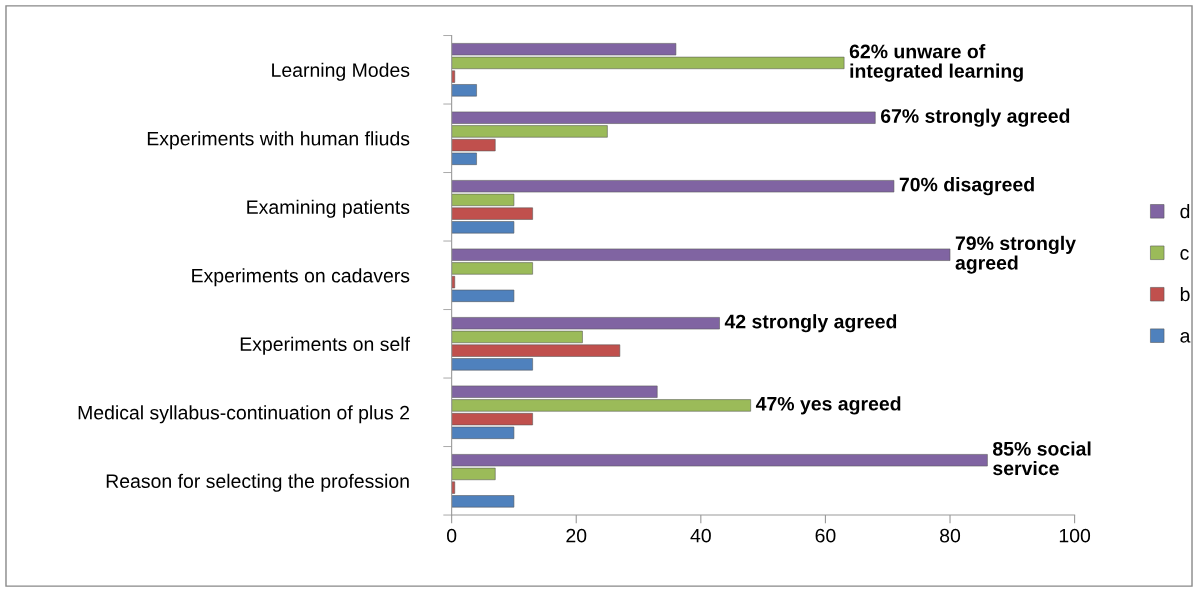 The height and width of the screenshot is (592, 1198). Describe the element at coordinates (975, 117) in the screenshot. I see `annotation: 67% strongly agreed` at that location.